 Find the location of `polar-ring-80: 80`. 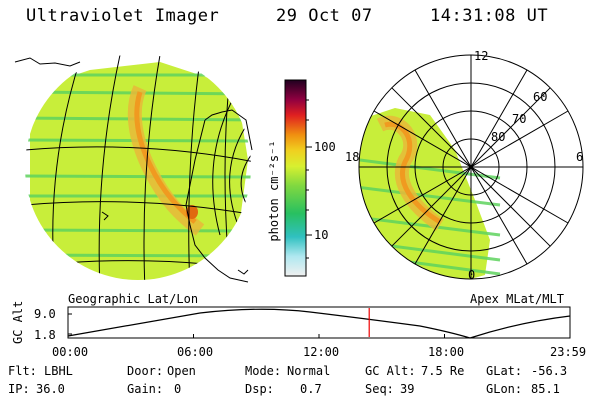

polar-ring-80: 80 is located at coordinates (498, 137).